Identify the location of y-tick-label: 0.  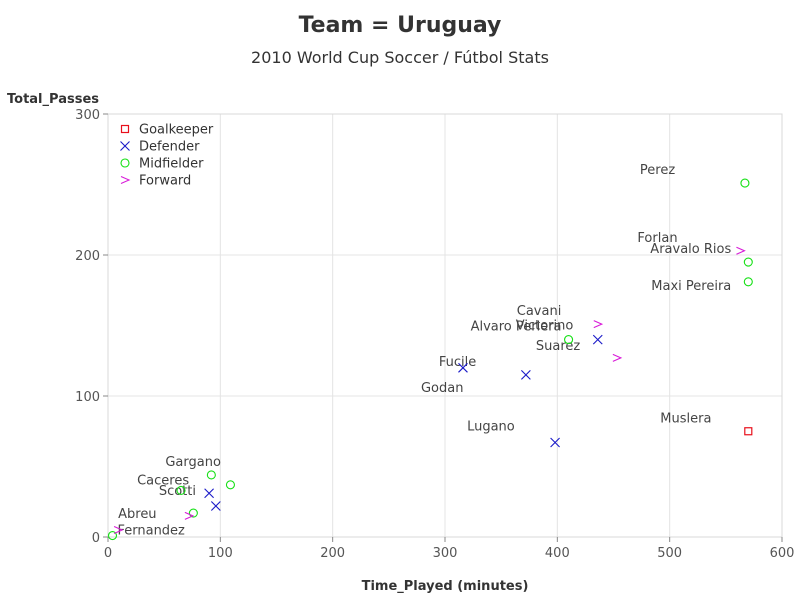
(96, 538).